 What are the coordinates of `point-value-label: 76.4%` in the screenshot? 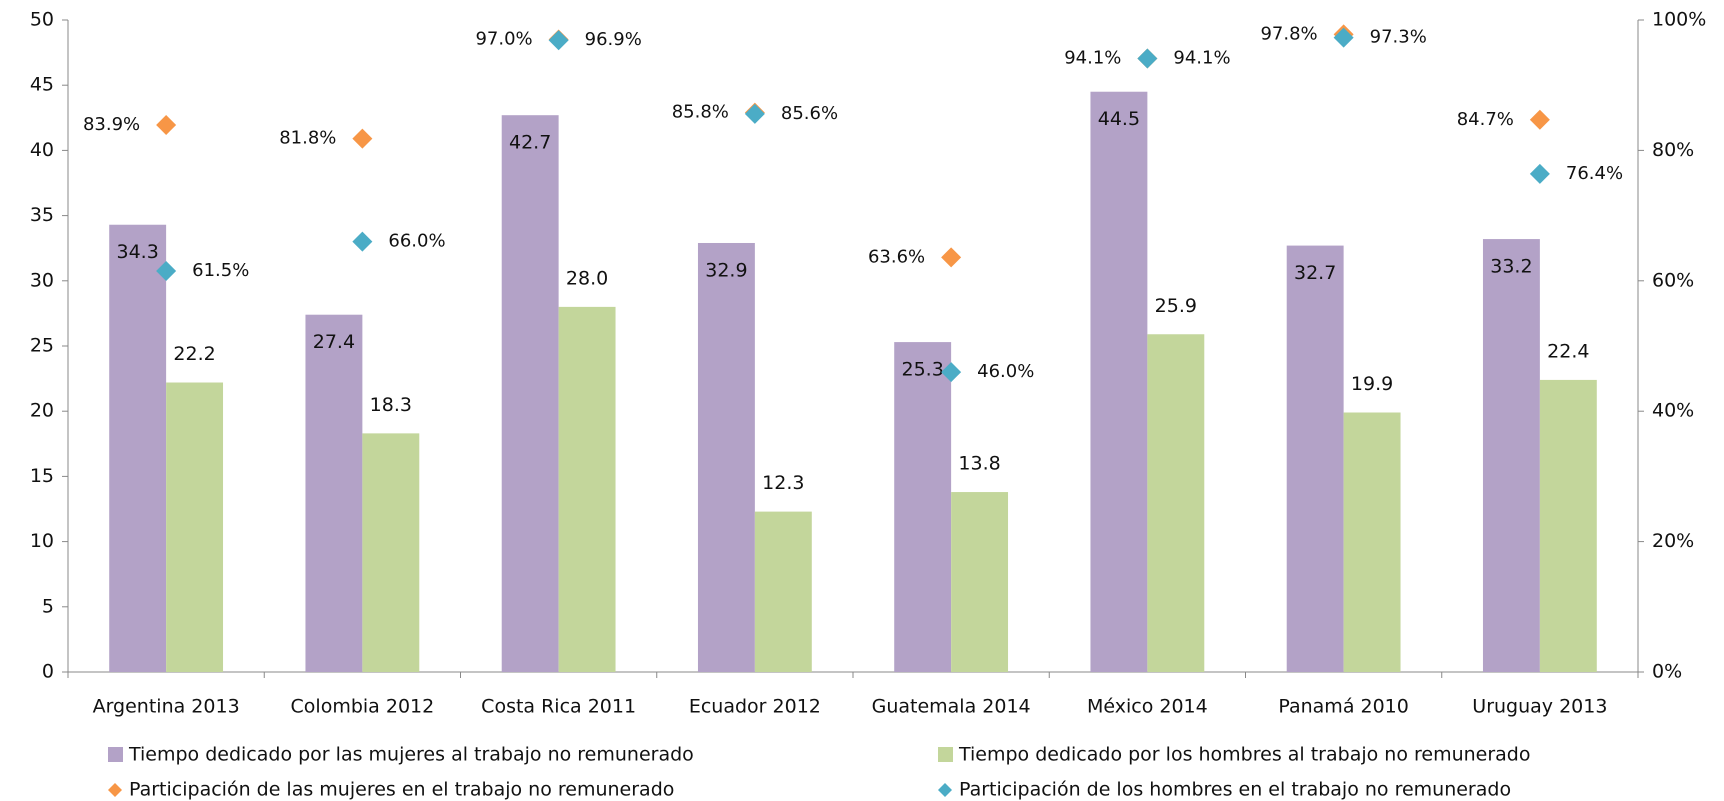 It's located at (1594, 173).